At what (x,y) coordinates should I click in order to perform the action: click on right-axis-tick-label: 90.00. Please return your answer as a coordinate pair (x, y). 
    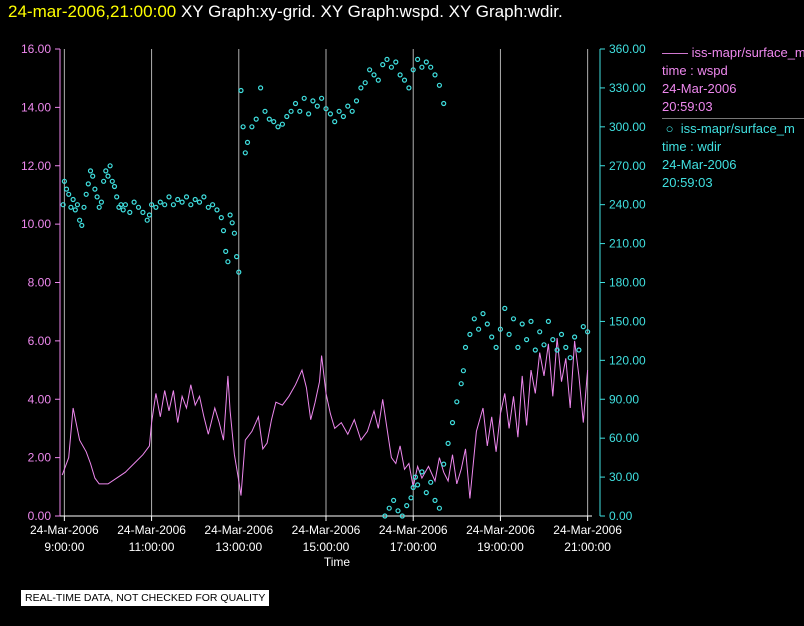
    Looking at the image, I should click on (624, 399).